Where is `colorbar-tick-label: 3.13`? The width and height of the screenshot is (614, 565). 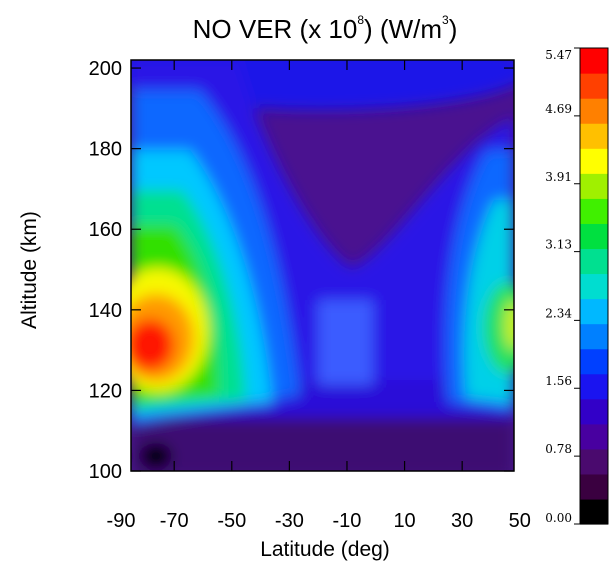
colorbar-tick-label: 3.13 is located at coordinates (558, 245).